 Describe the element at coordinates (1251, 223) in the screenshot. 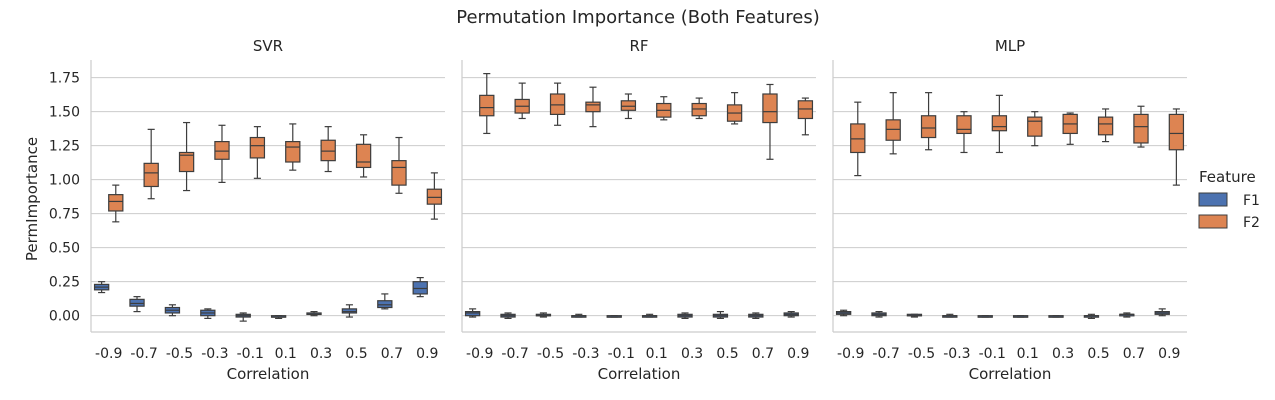

I see `legend-label-f2: F2` at that location.